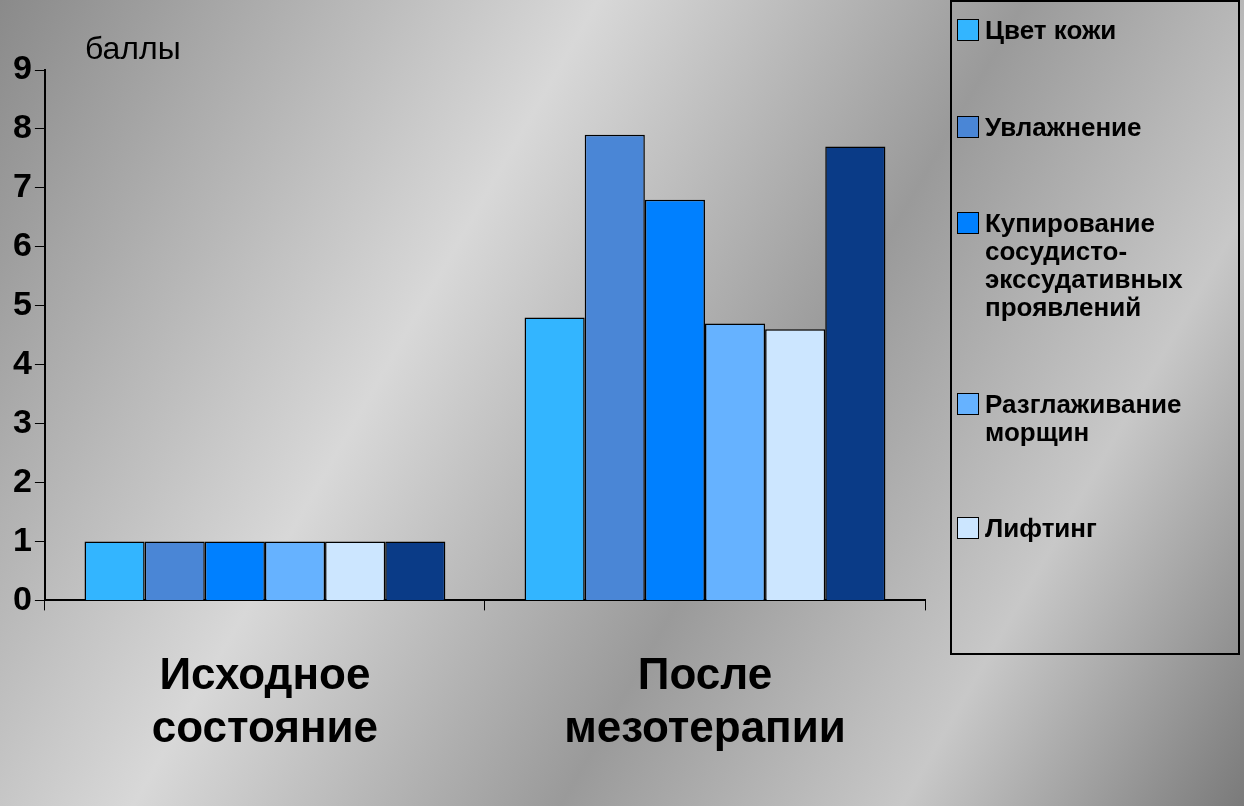 This screenshot has width=1244, height=806. Describe the element at coordinates (132, 47) in the screenshot. I see `y-axis-title: баллы` at that location.